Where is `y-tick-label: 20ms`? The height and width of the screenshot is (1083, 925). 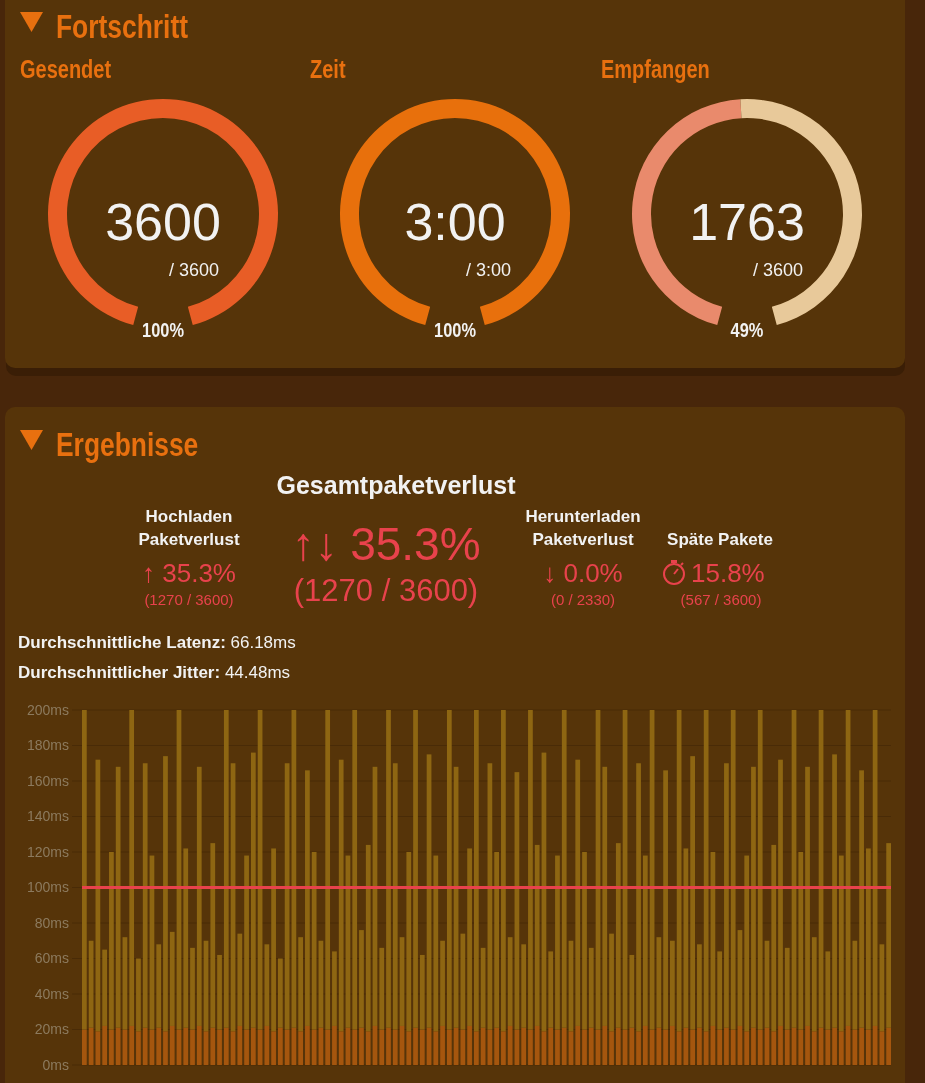 y-tick-label: 20ms is located at coordinates (51, 1029).